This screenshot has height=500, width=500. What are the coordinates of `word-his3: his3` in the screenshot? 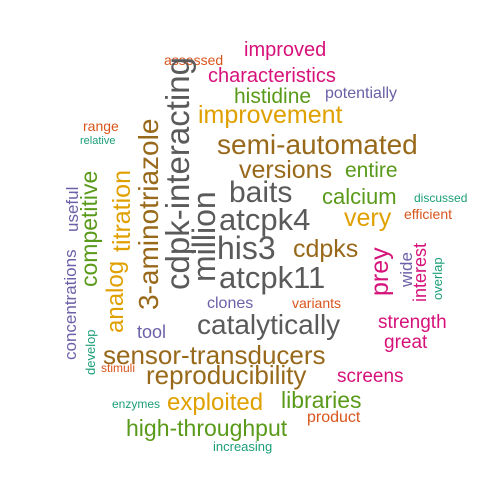 It's located at (246, 248).